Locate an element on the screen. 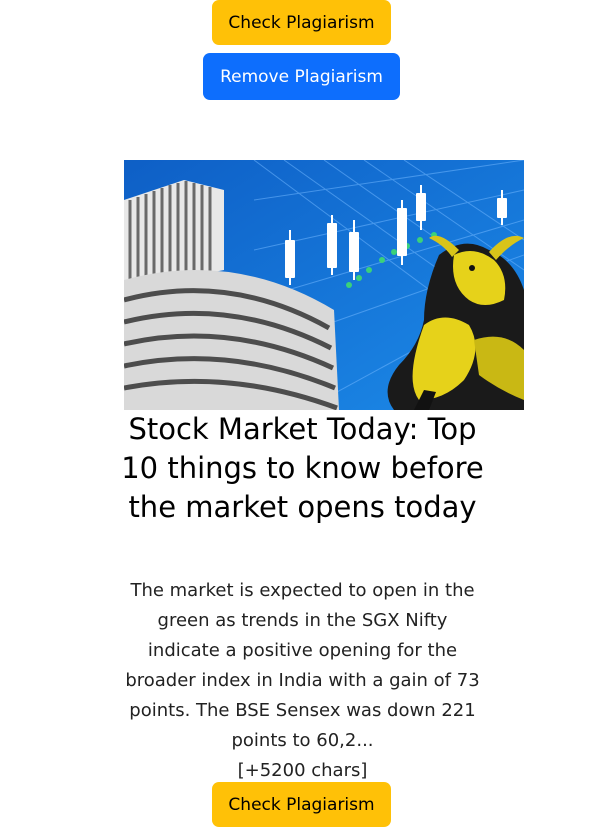 The height and width of the screenshot is (830, 605). remove-plagiarism-button: Remove Plagiarism is located at coordinates (301, 76).